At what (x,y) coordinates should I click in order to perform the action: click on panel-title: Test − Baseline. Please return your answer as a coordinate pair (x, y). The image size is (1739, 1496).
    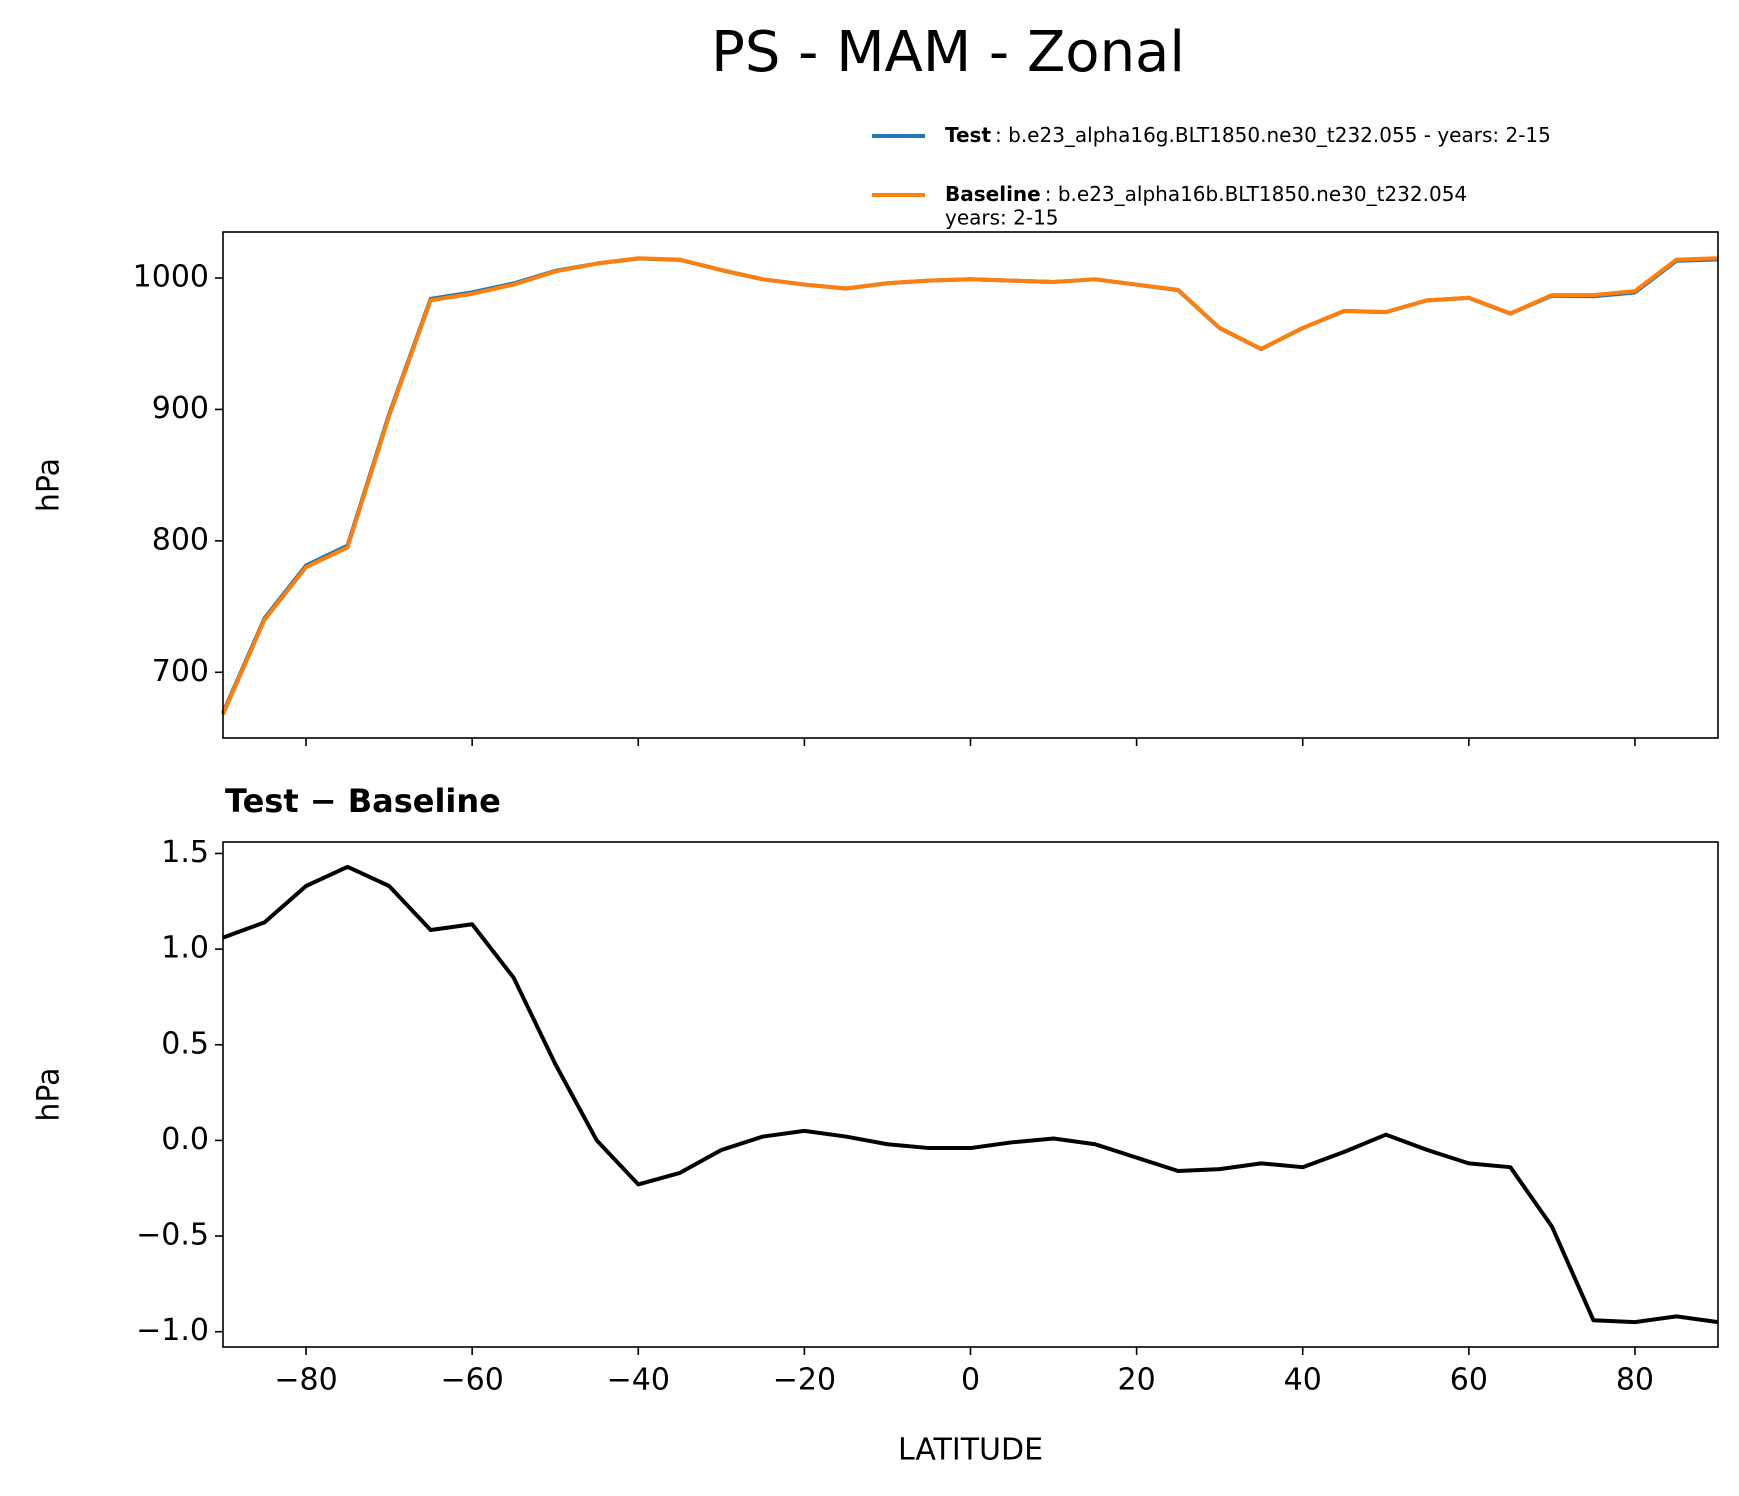
    Looking at the image, I should click on (363, 801).